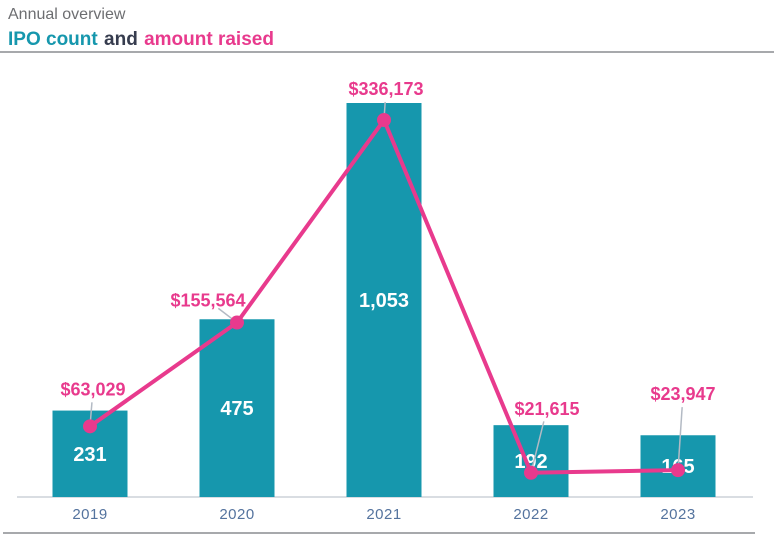 The height and width of the screenshot is (545, 774). Describe the element at coordinates (237, 322) in the screenshot. I see `line-point-2020` at that location.